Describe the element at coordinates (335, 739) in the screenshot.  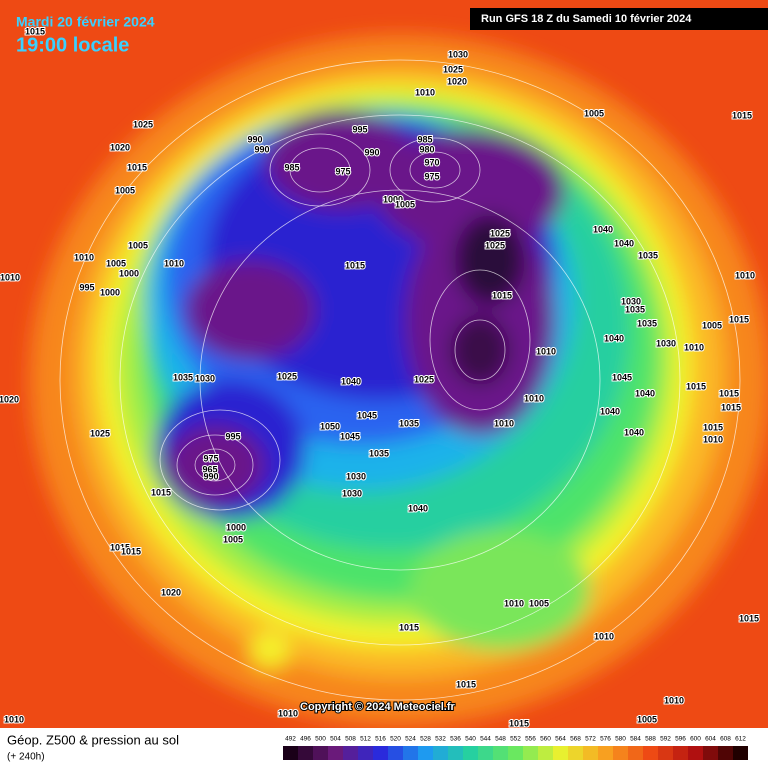
I see `colorbar-label: 504` at that location.